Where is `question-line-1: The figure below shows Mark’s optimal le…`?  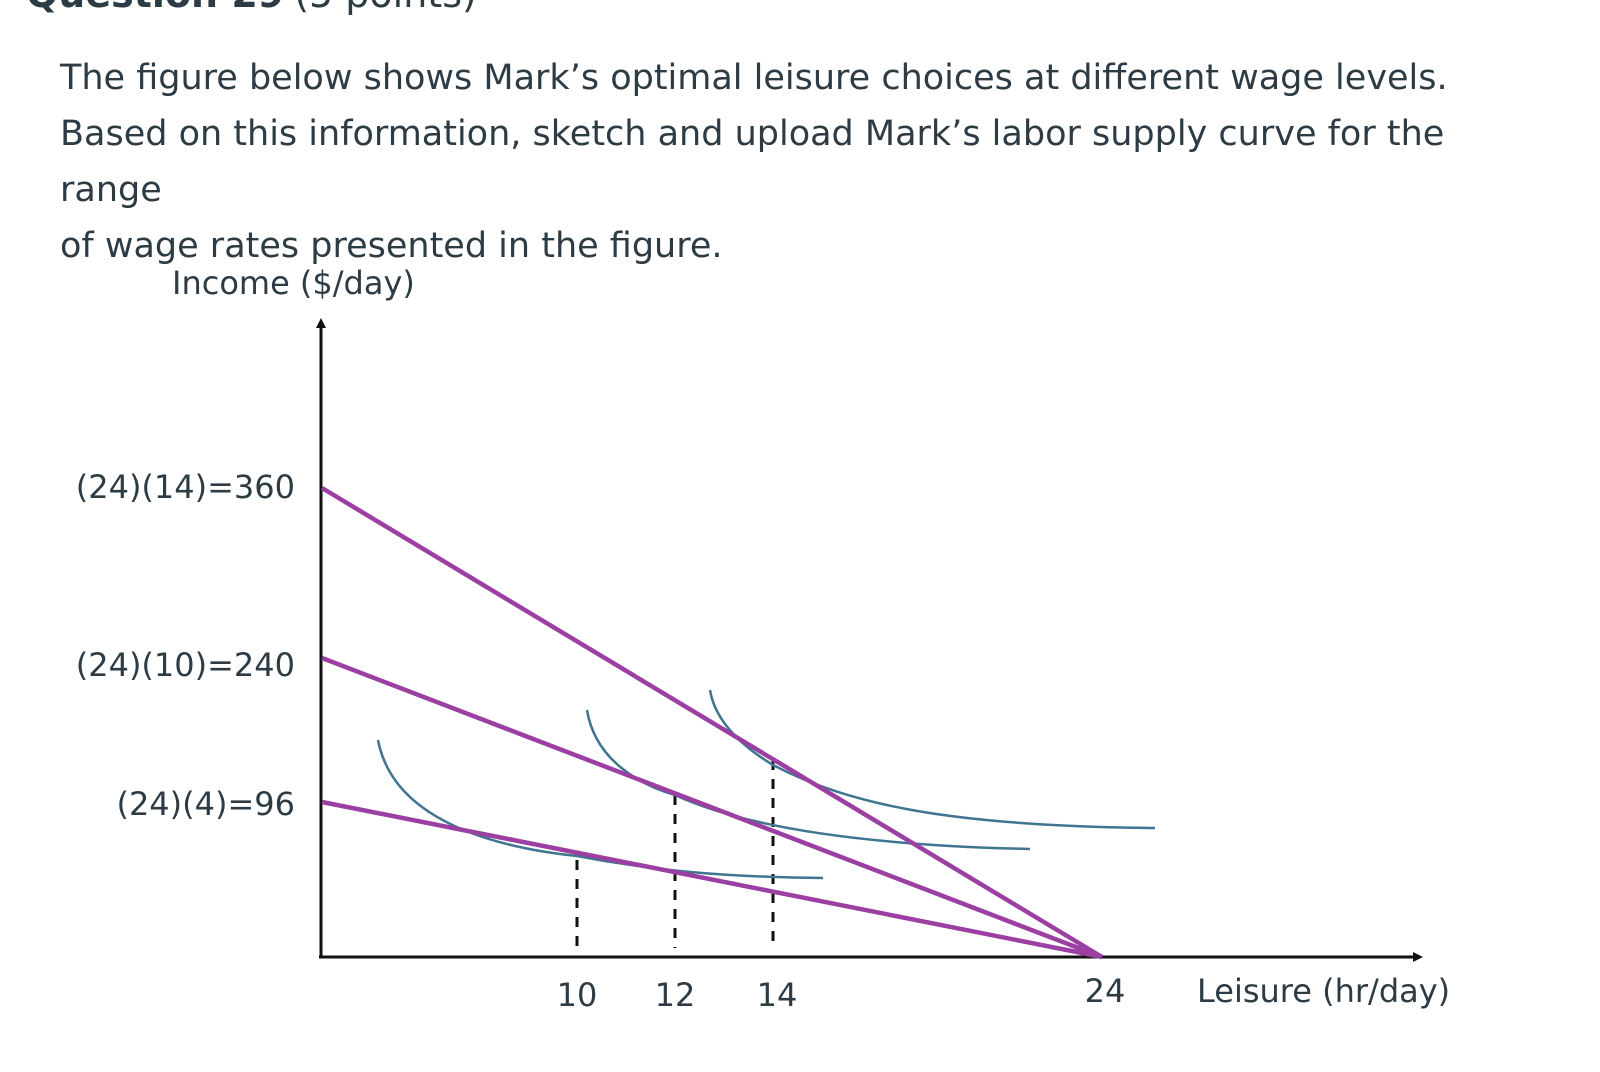 question-line-1: The figure below shows Mark’s optimal le… is located at coordinates (754, 78).